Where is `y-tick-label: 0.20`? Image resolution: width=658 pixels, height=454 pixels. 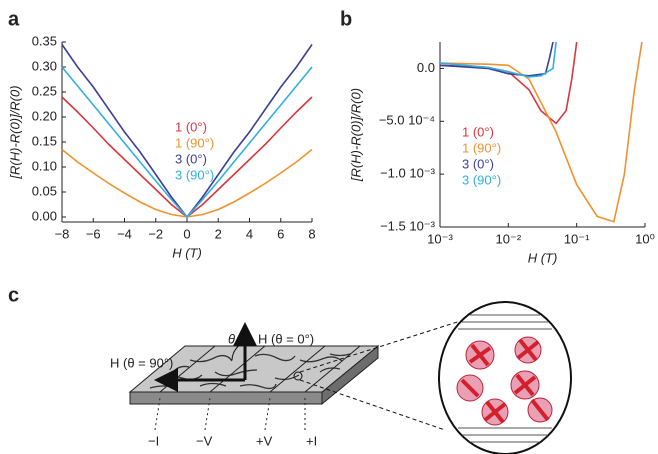 y-tick-label: 0.20 is located at coordinates (44, 115).